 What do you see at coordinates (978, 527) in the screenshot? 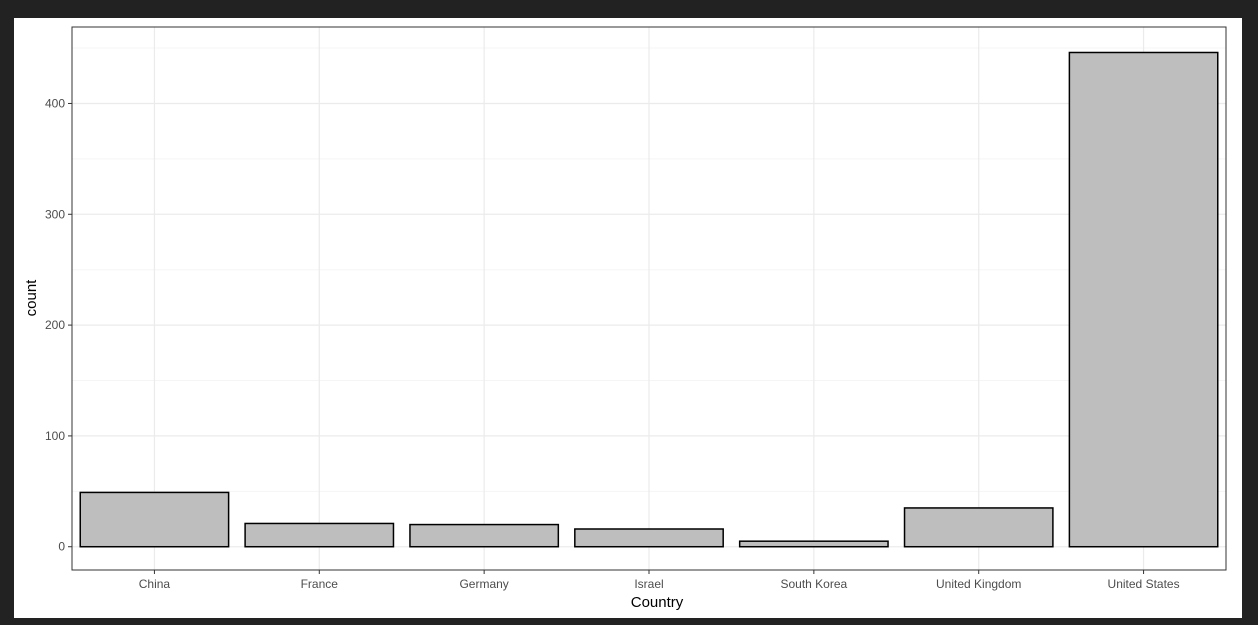
I see `bar-united-kingdom` at bounding box center [978, 527].